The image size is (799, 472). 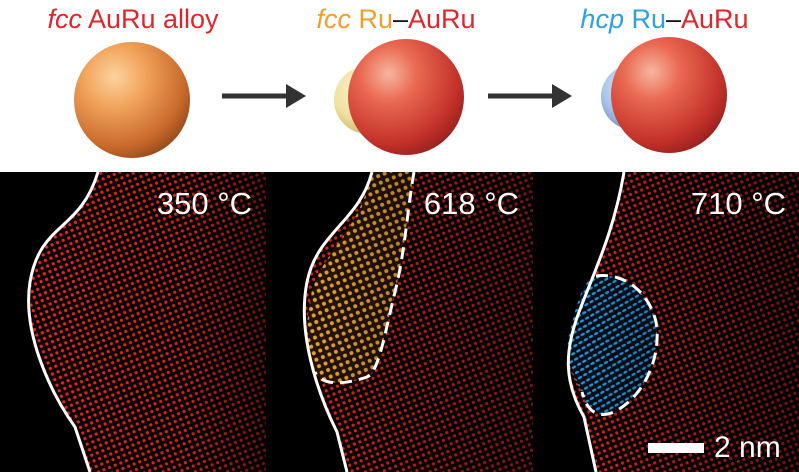 What do you see at coordinates (150, 19) in the screenshot?
I see `header-label: AuRu alloy` at bounding box center [150, 19].